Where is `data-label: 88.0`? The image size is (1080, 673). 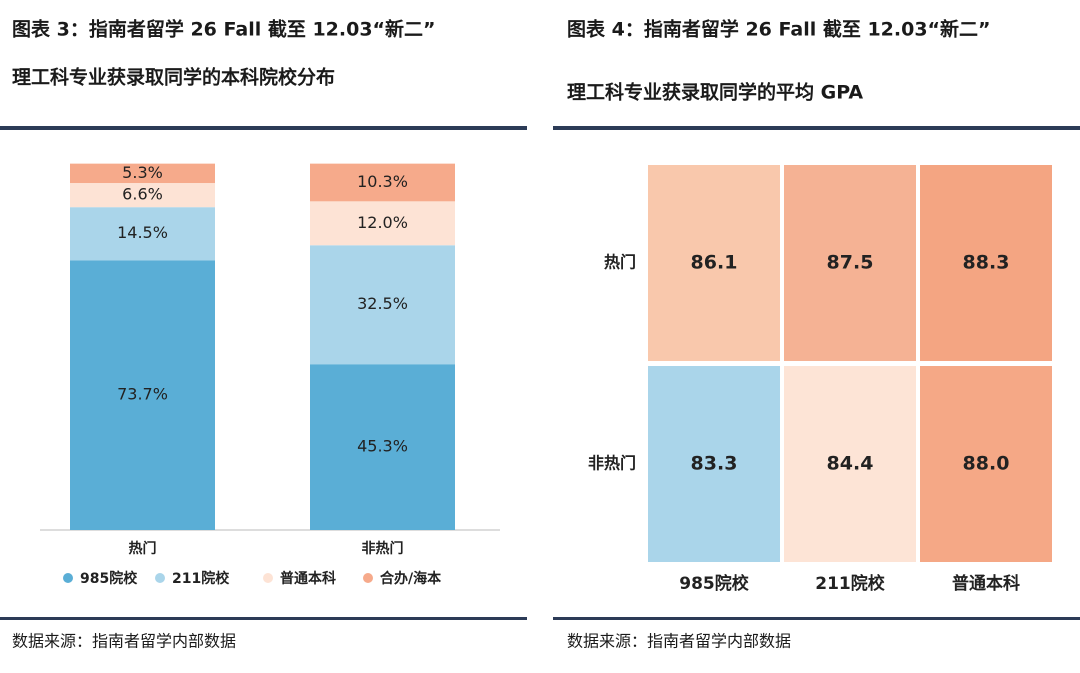 data-label: 88.0 is located at coordinates (986, 464).